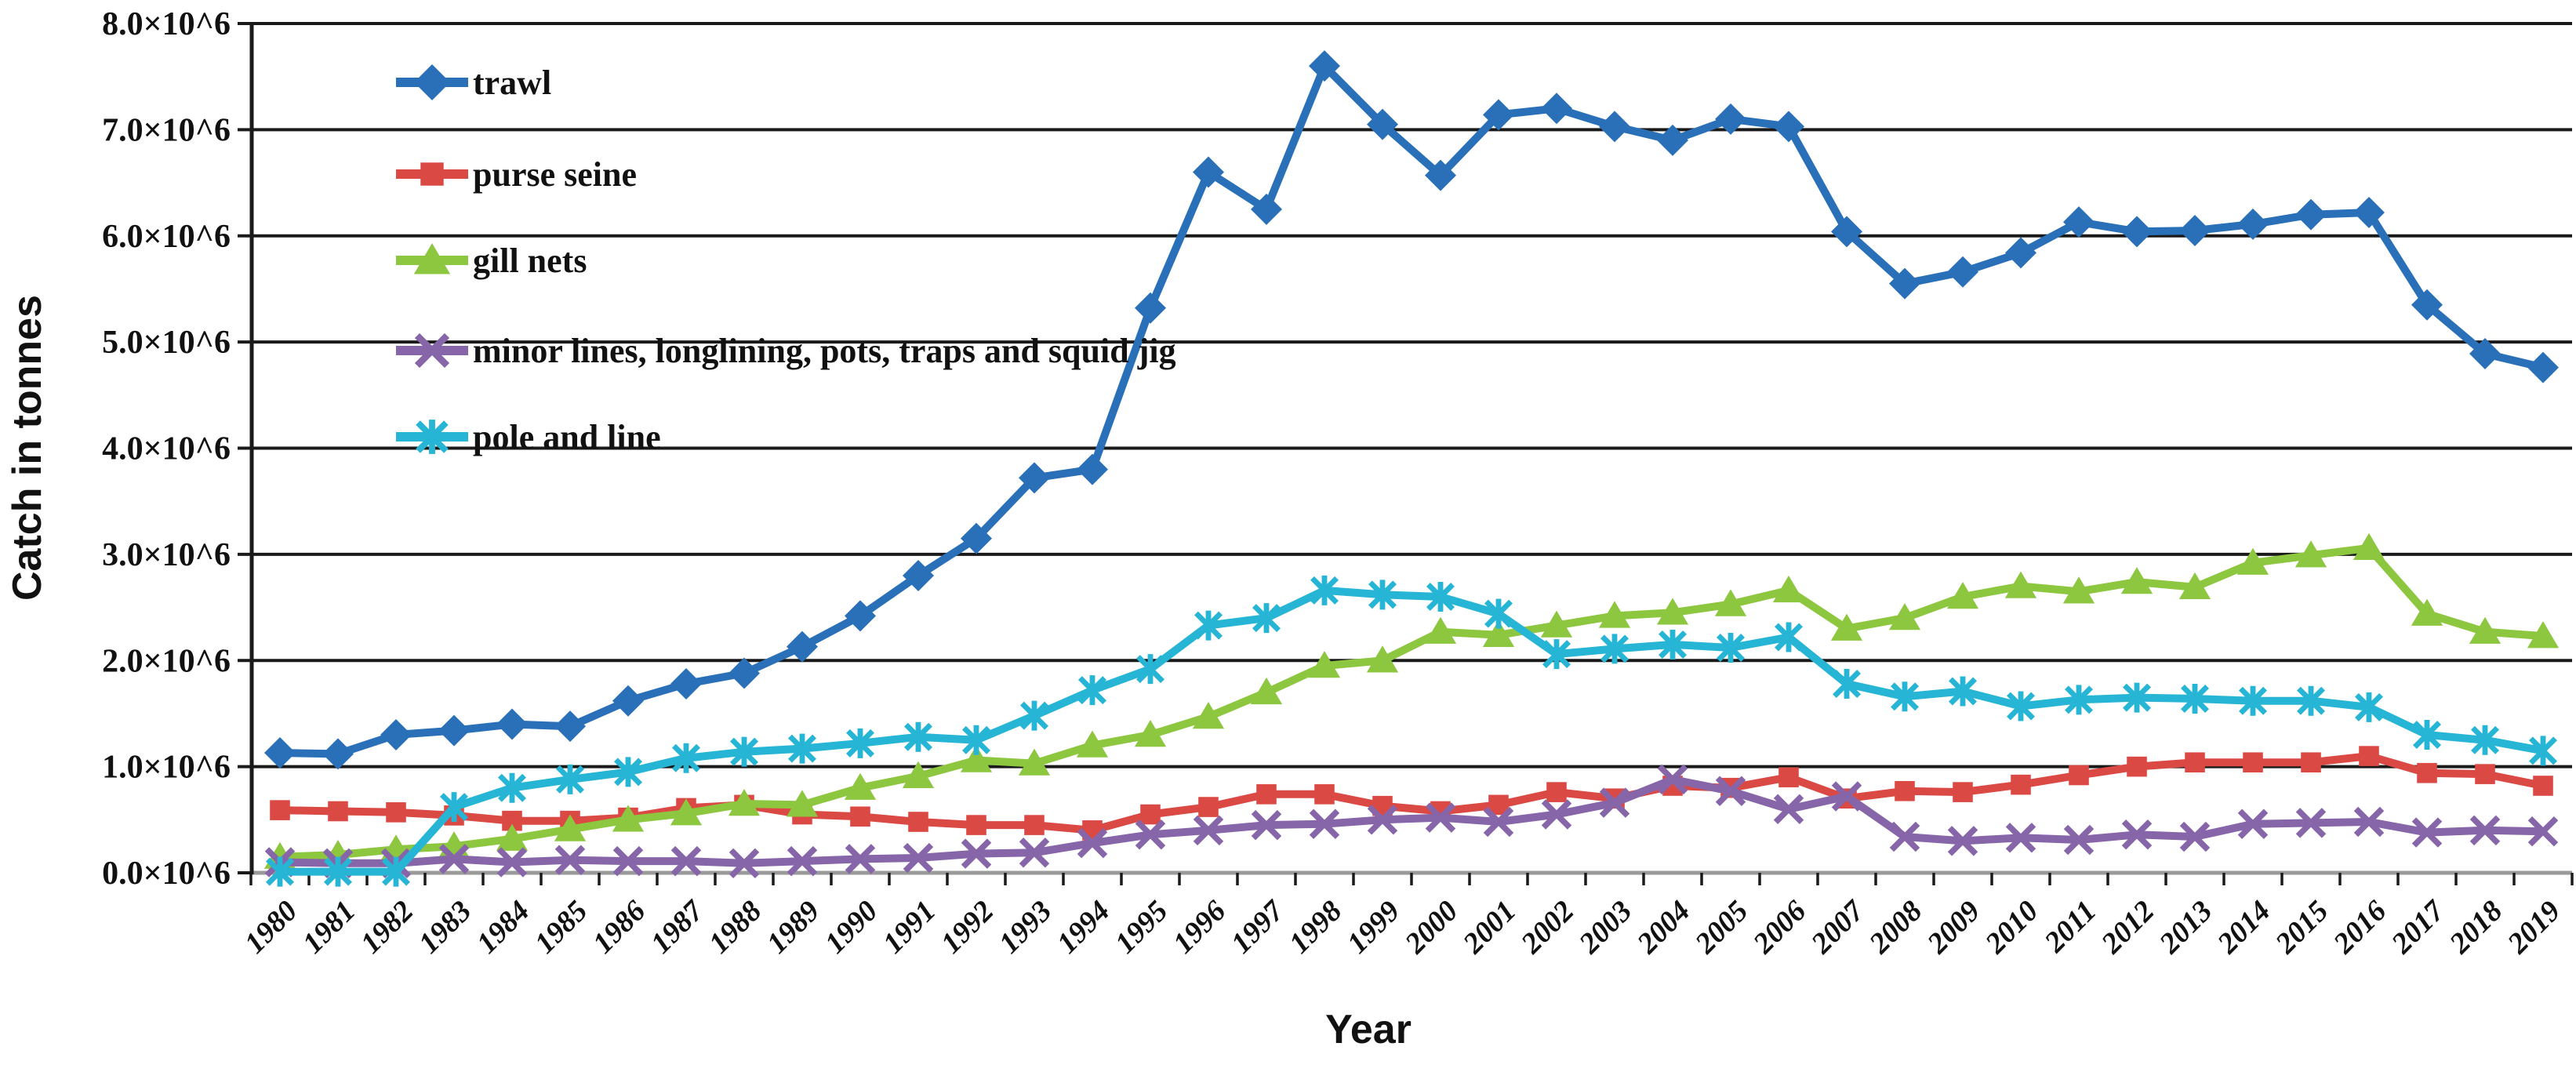 The width and height of the screenshot is (2576, 1072). I want to click on legend-label-gill-nets: gill nets, so click(530, 261).